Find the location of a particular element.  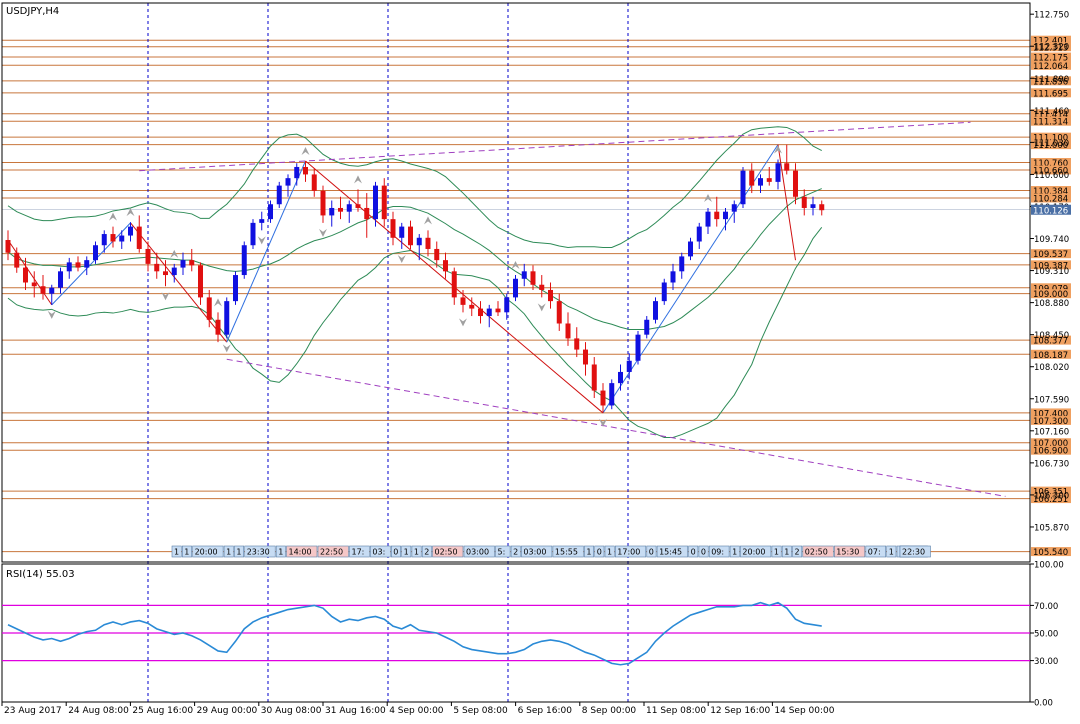

time-box-text: 20:00 is located at coordinates (206, 552).